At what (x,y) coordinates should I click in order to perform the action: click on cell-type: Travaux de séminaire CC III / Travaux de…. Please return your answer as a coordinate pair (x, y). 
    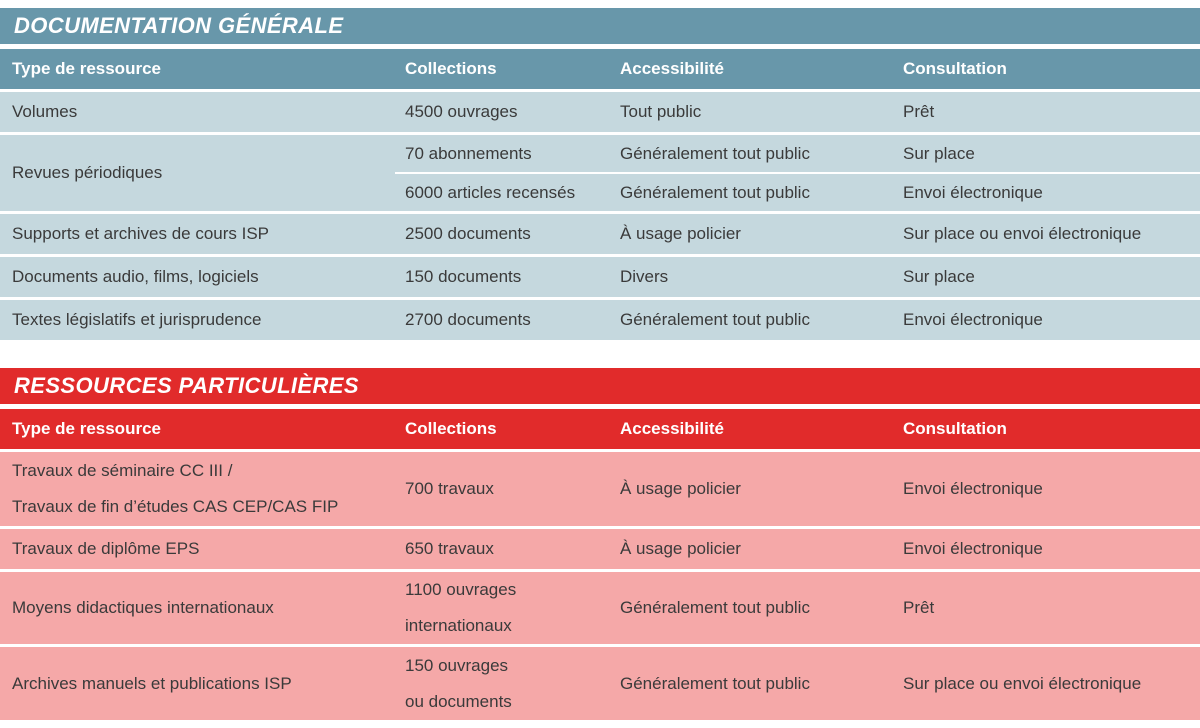
    Looking at the image, I should click on (197, 489).